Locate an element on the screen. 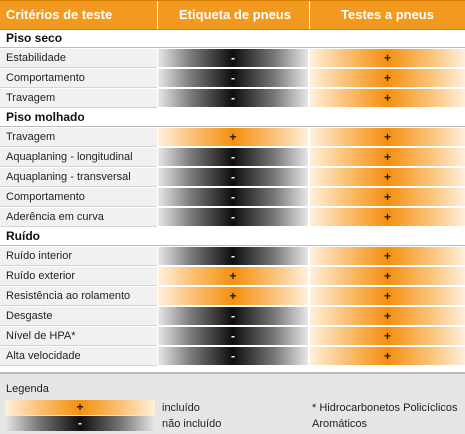 This screenshot has height=434, width=465. criterion-cell: Resistência ao rolamento is located at coordinates (78, 296).